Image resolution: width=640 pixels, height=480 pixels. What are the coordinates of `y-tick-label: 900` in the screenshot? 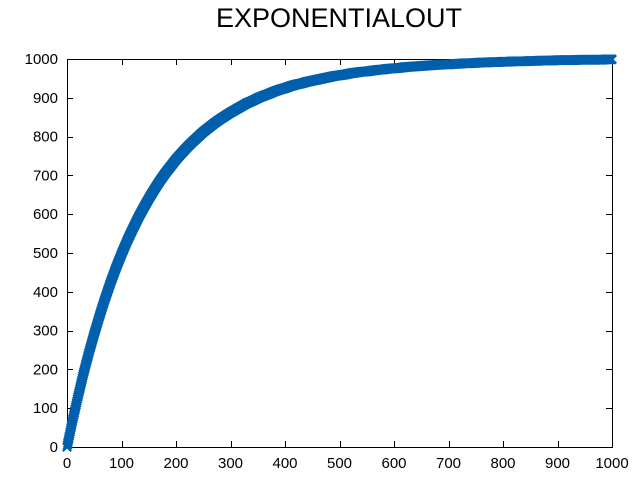 It's located at (45, 98).